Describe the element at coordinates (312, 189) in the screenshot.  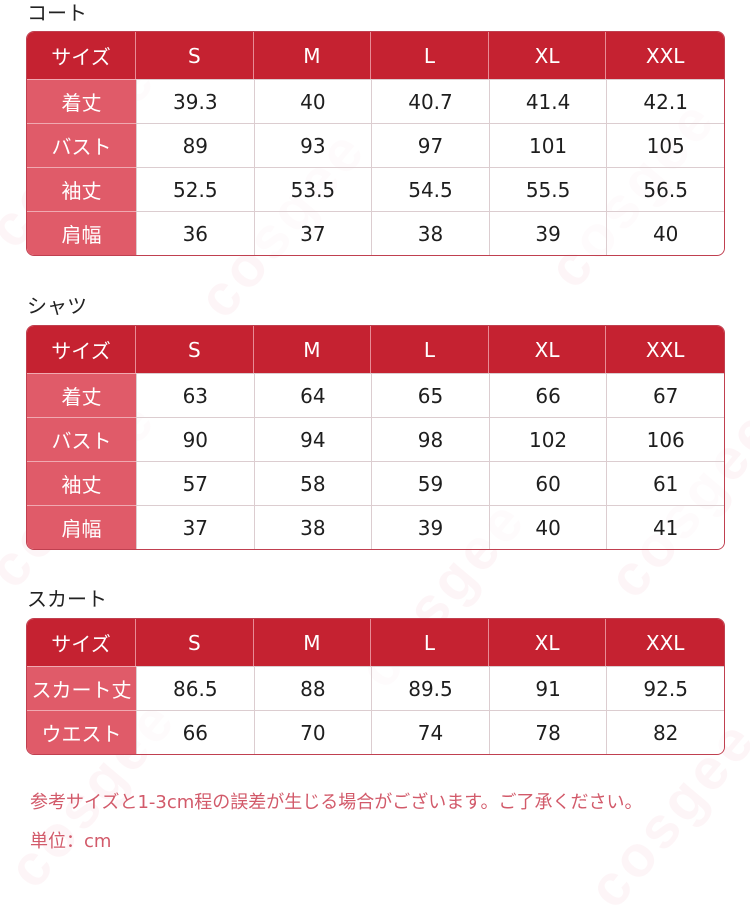
I see `cell: 53.5` at that location.